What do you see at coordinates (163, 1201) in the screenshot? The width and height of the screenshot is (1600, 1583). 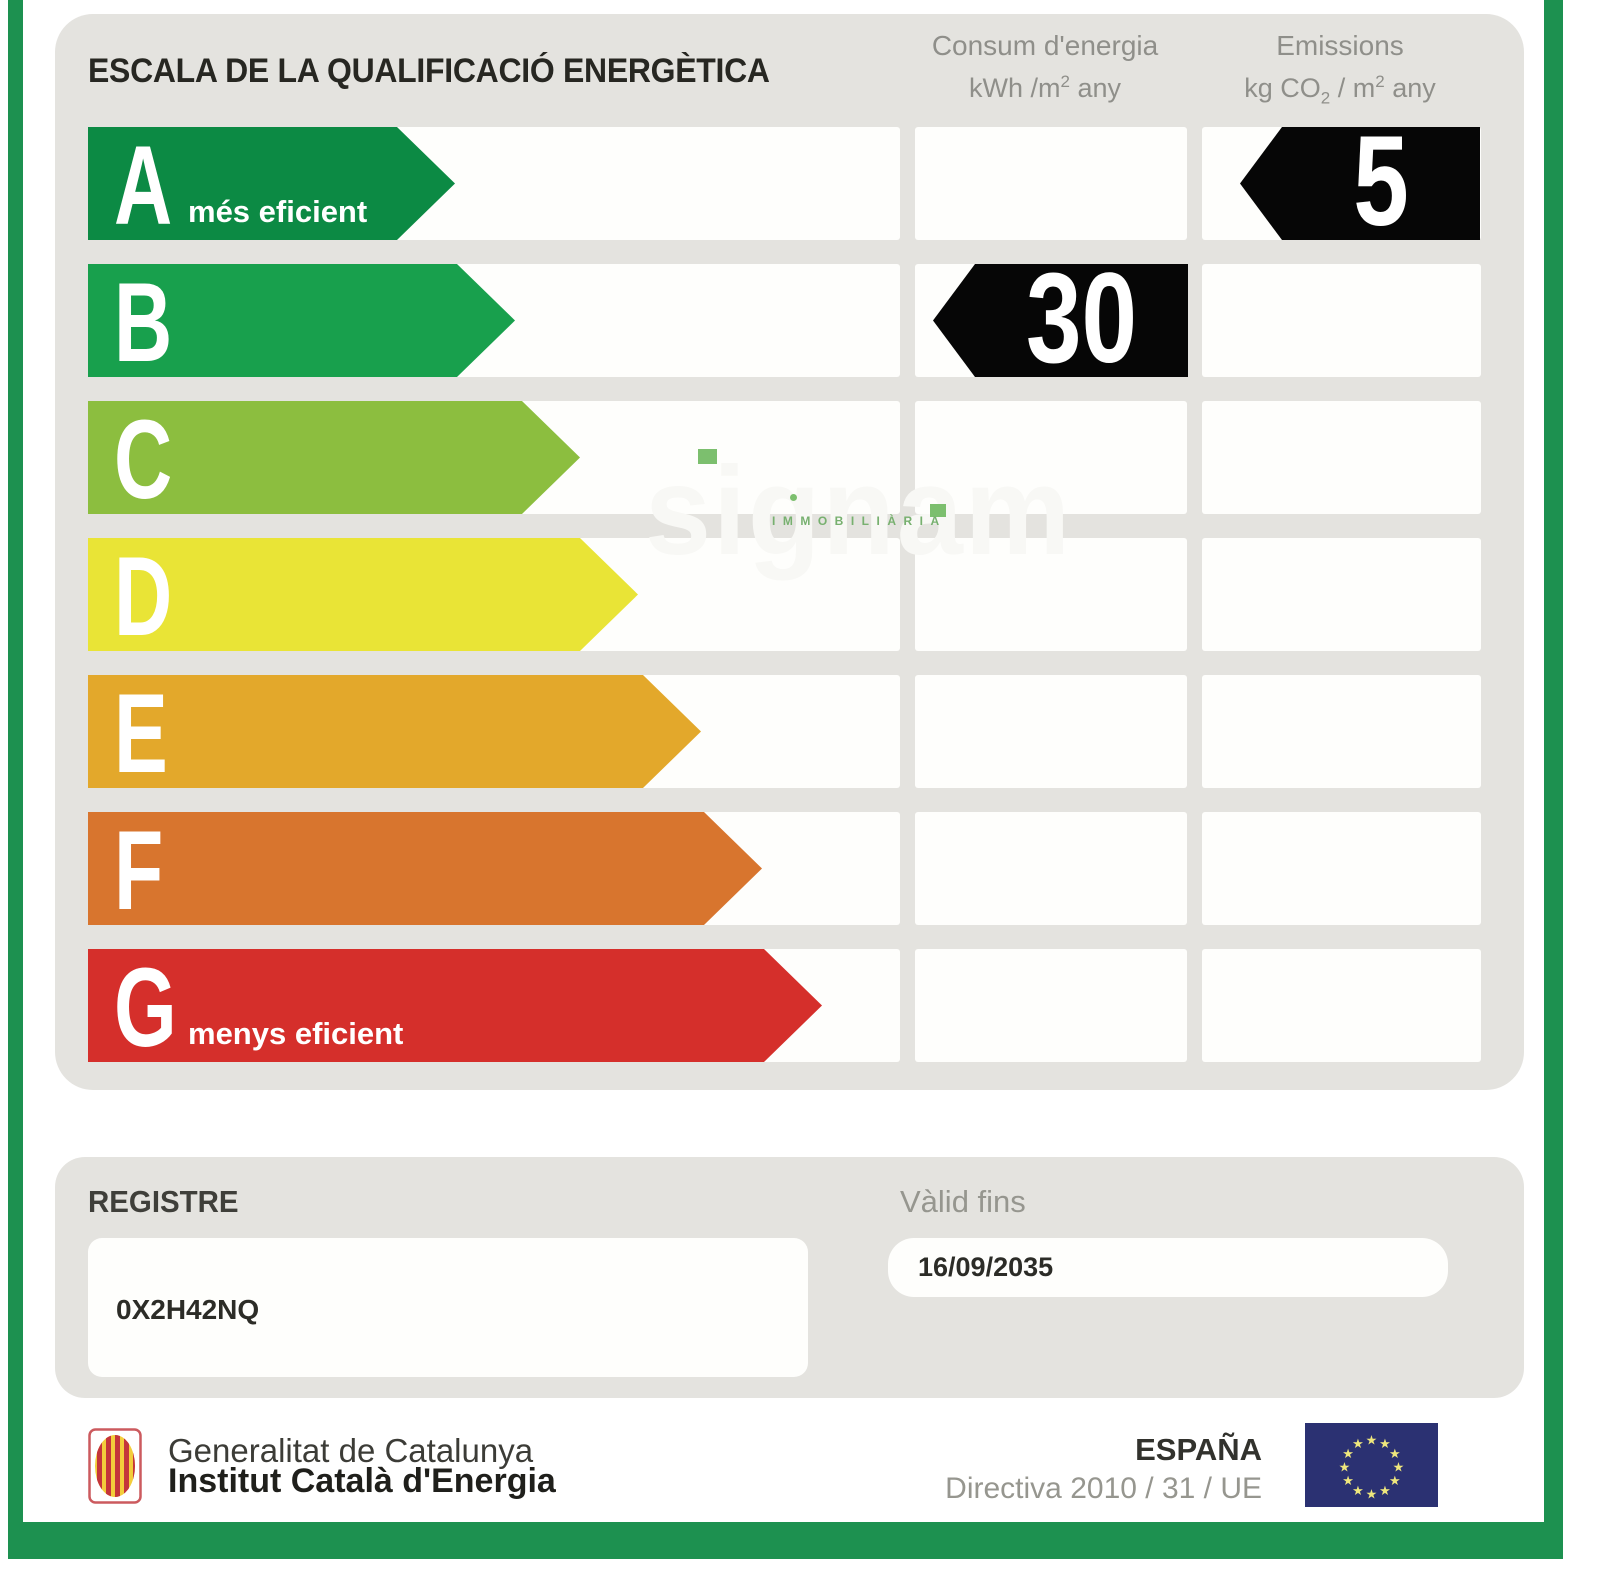 I see `registre-label: REGISTRE` at bounding box center [163, 1201].